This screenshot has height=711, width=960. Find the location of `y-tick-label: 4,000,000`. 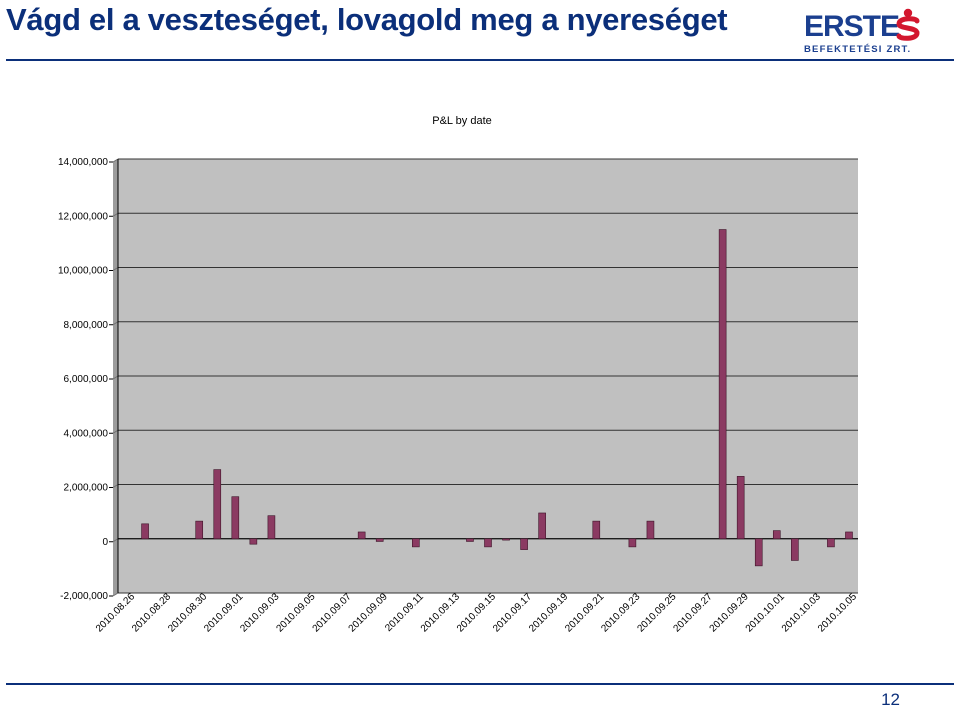

y-tick-label: 4,000,000 is located at coordinates (86, 433).